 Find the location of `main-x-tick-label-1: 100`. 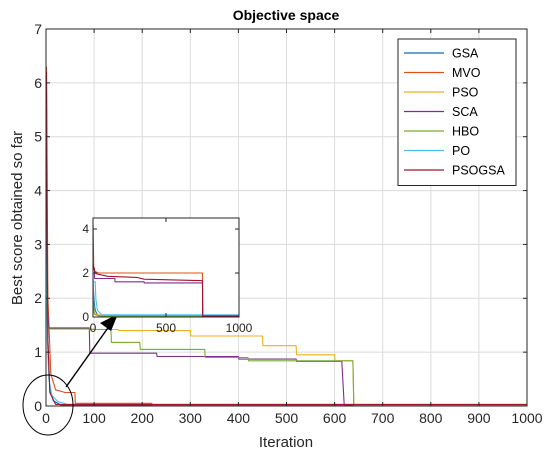

main-x-tick-label-1: 100 is located at coordinates (94, 418).